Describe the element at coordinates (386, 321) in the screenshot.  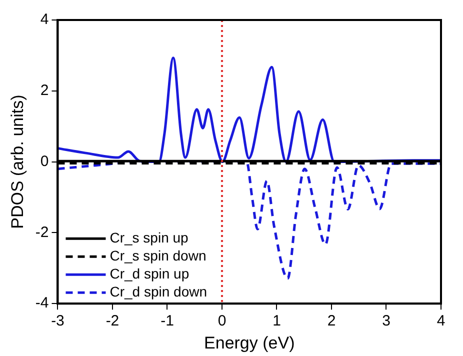
I see `x-tick-label: 3` at that location.